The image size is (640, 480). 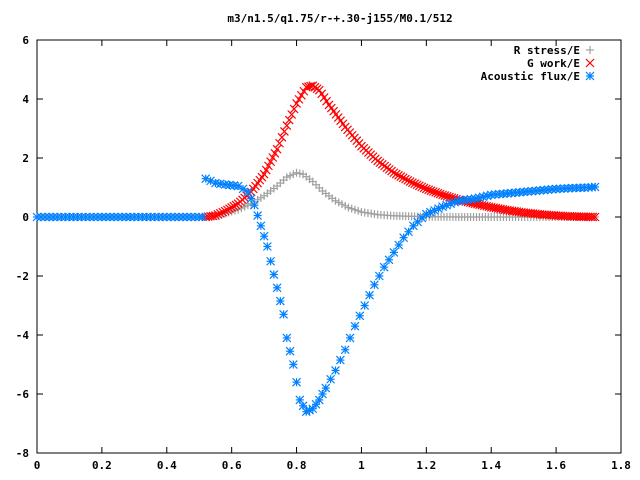 I want to click on chart-title: m3/n1.5/q1.75/r-+.30-j155/M0.1/512, so click(x=339, y=18).